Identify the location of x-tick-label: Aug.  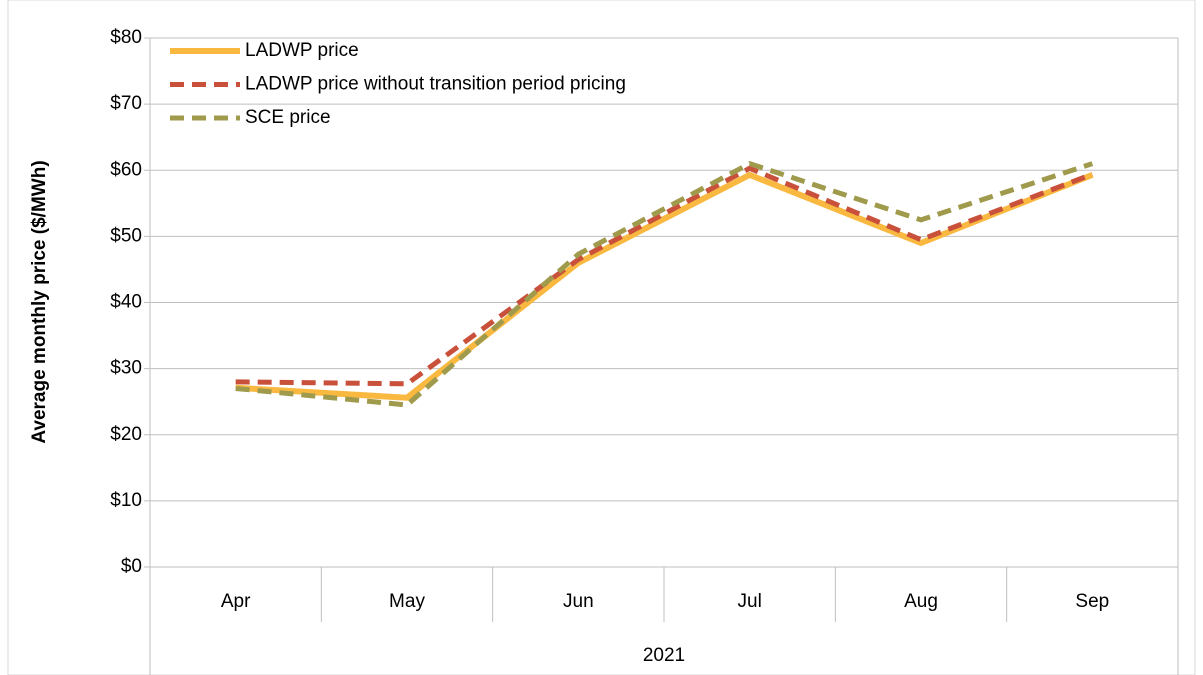
(921, 601).